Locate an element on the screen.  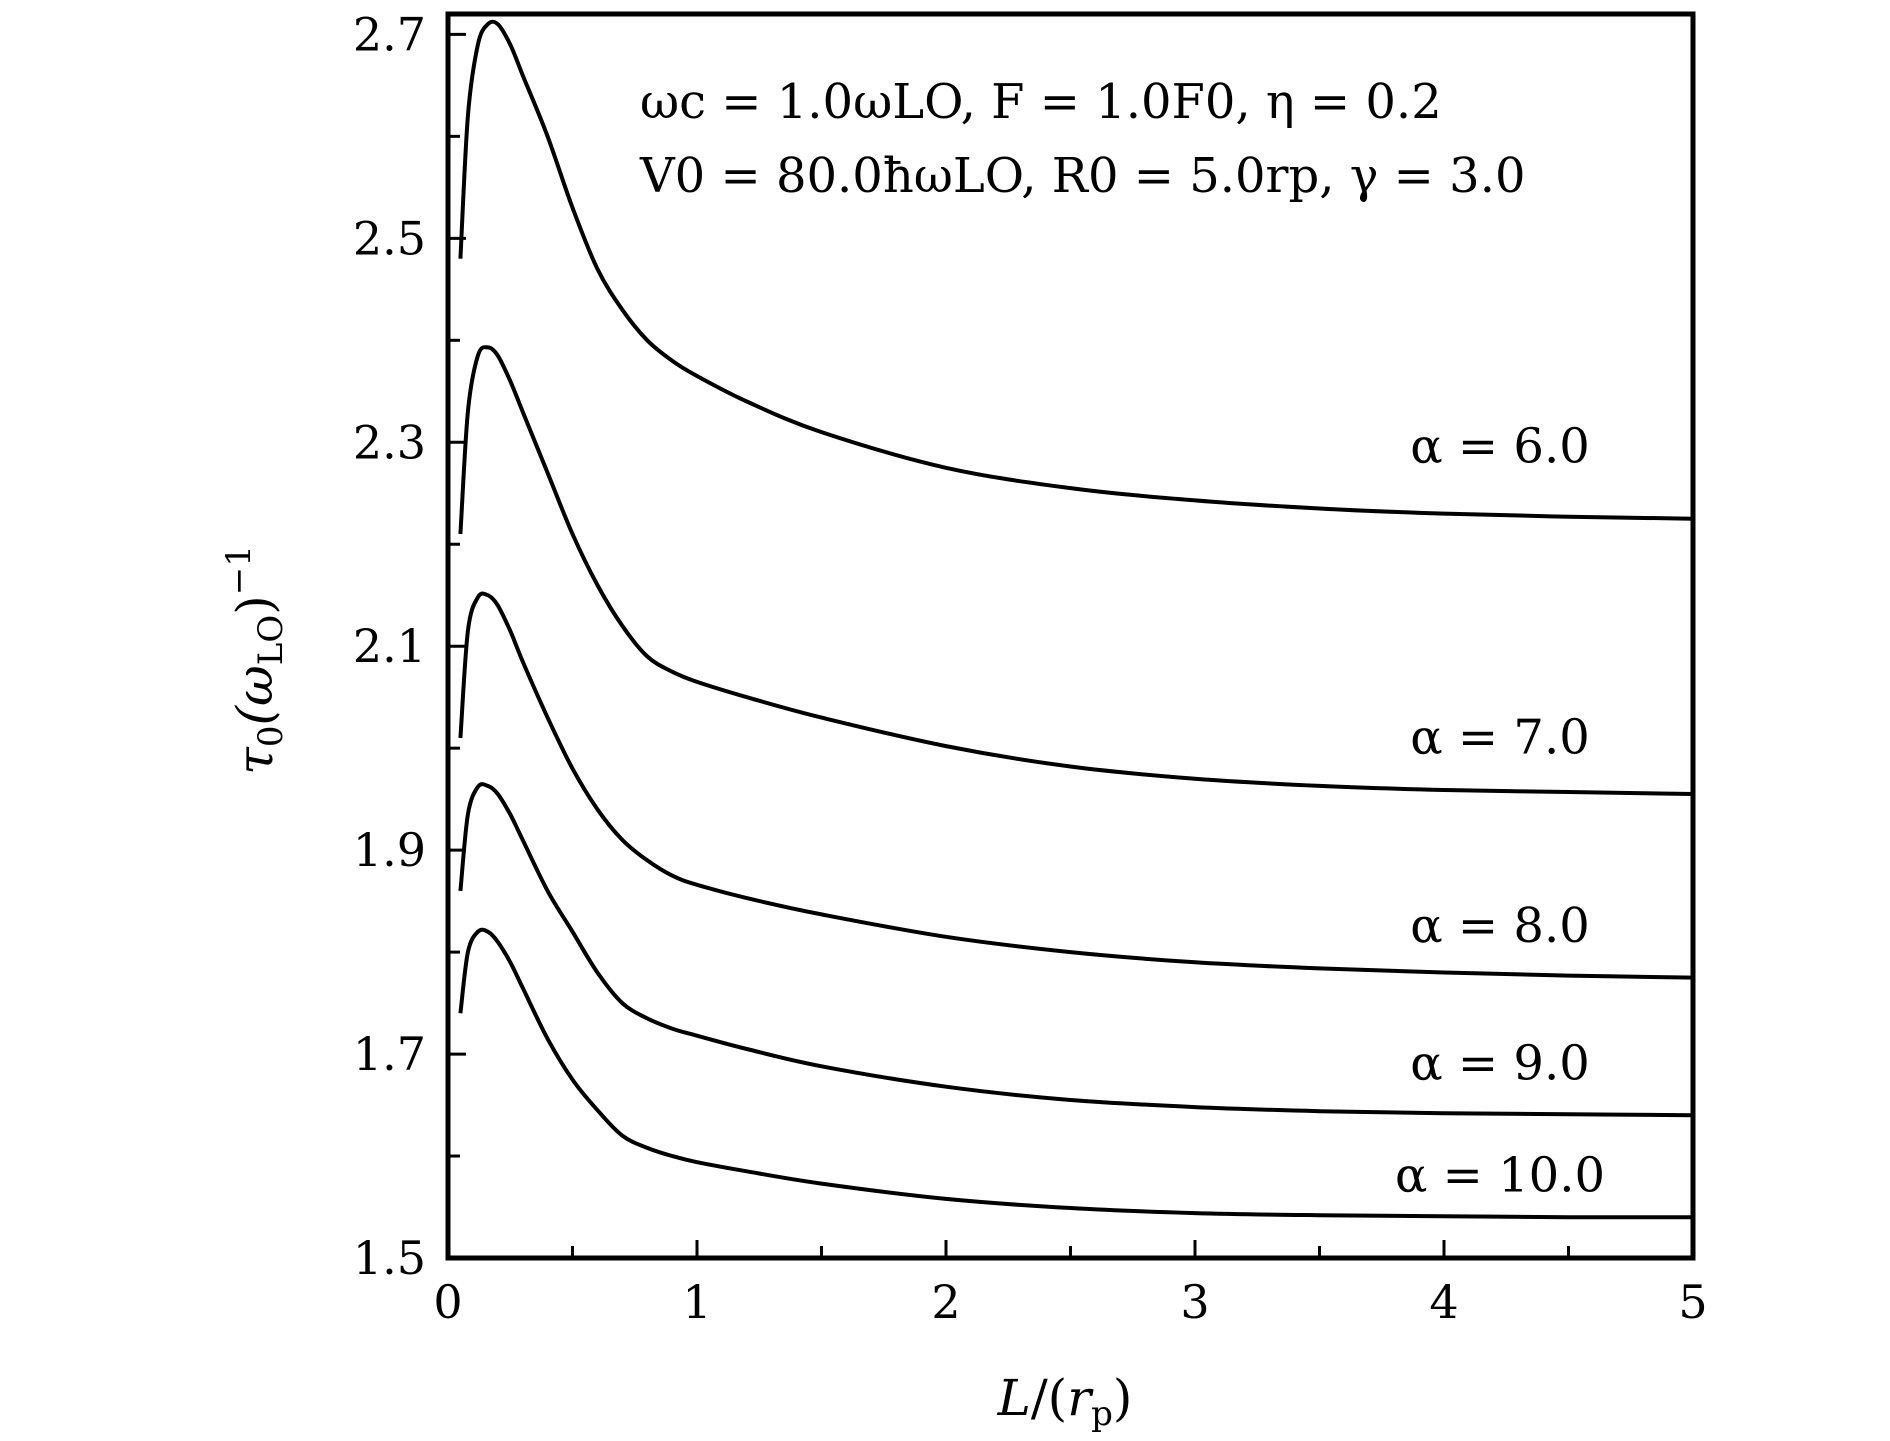
series-label: α = 7.0 is located at coordinates (1499, 737).